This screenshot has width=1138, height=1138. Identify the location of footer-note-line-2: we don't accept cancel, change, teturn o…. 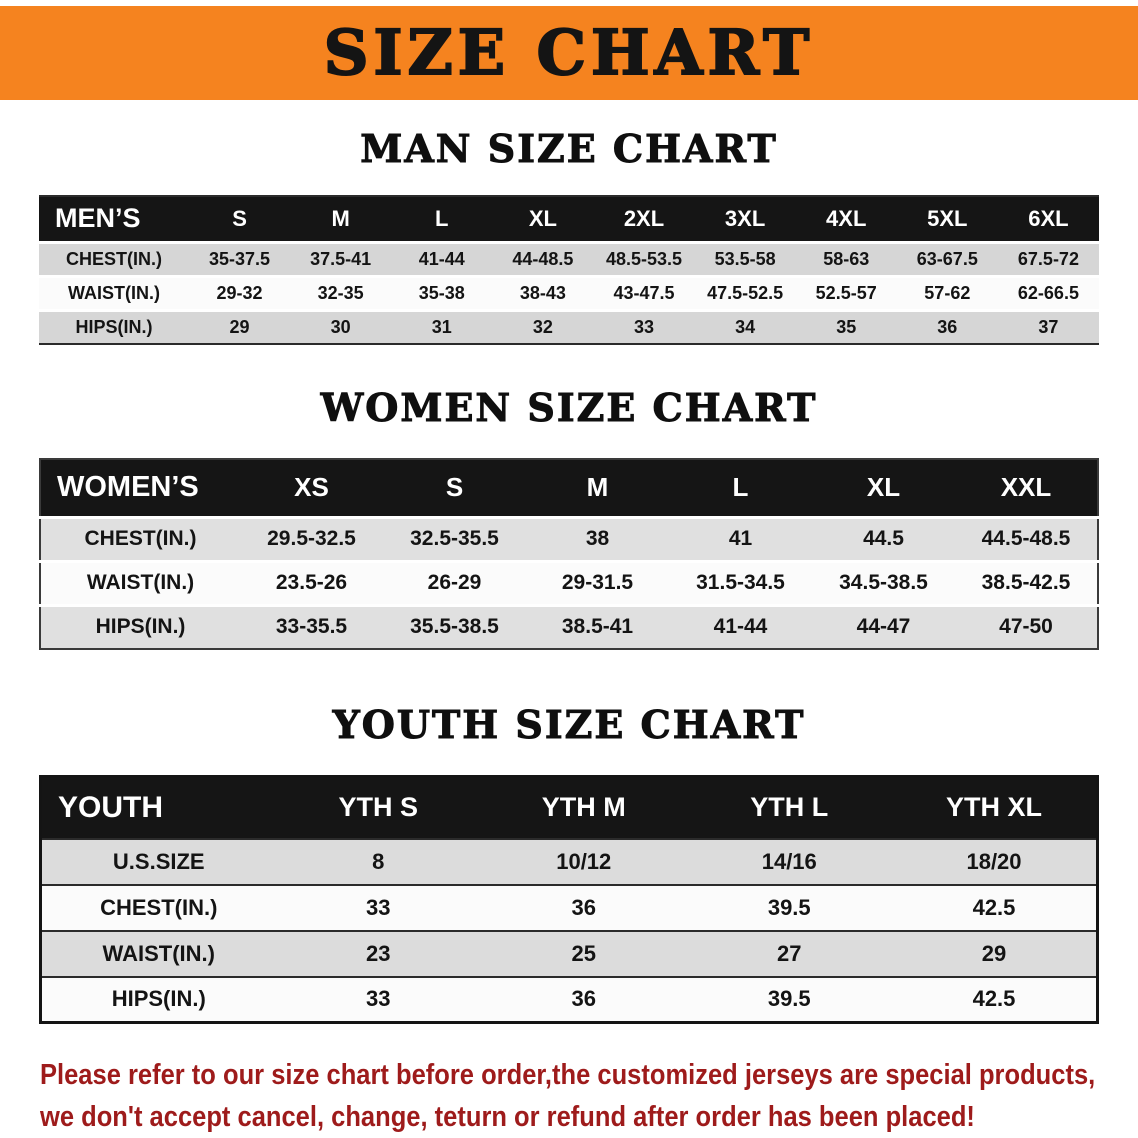
(507, 1117).